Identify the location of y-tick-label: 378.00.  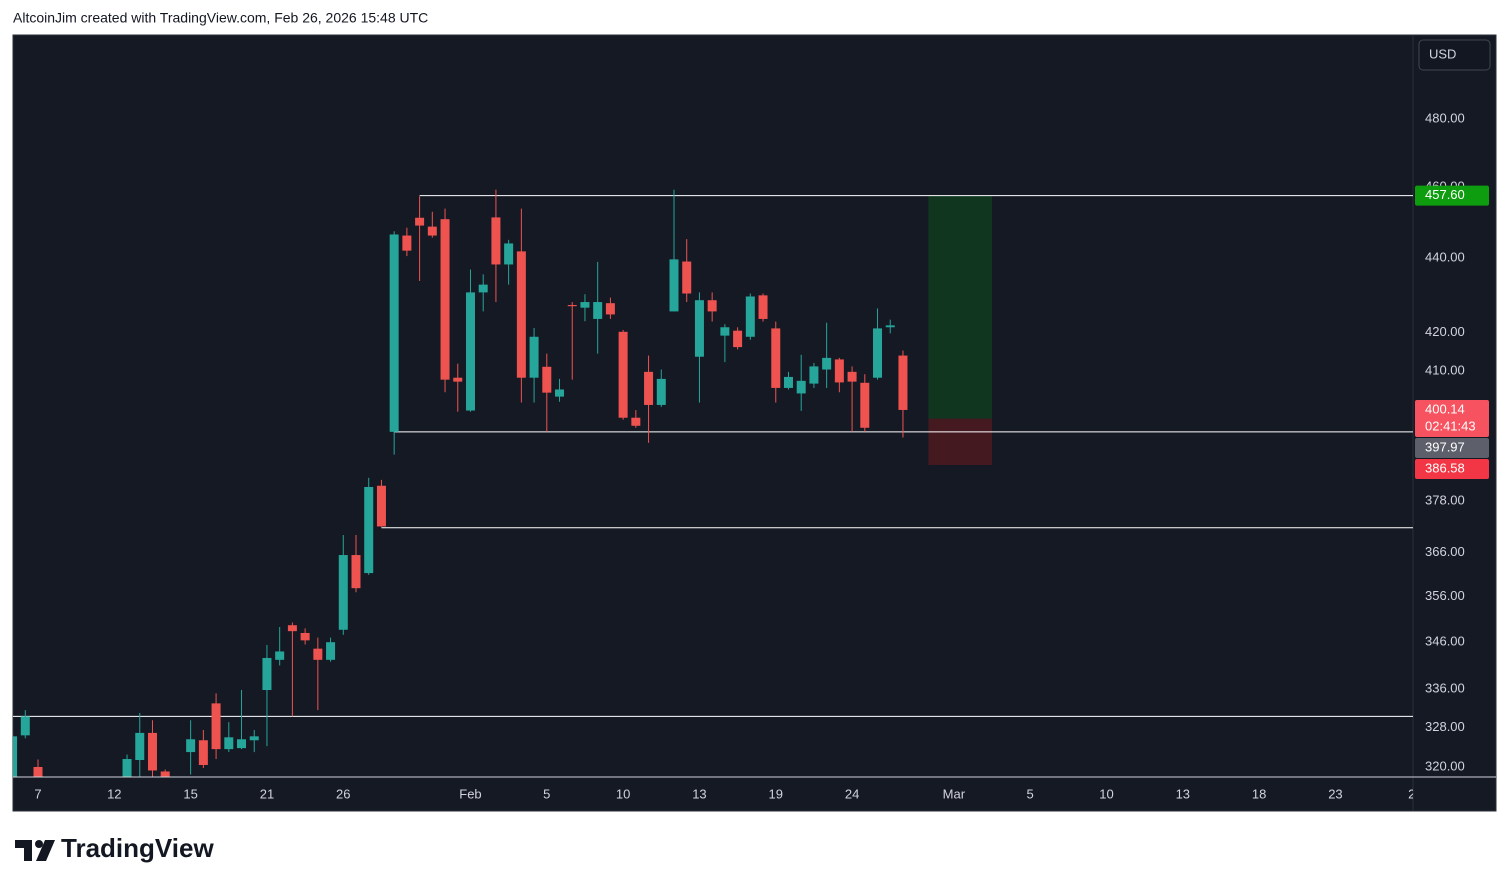
(1445, 499).